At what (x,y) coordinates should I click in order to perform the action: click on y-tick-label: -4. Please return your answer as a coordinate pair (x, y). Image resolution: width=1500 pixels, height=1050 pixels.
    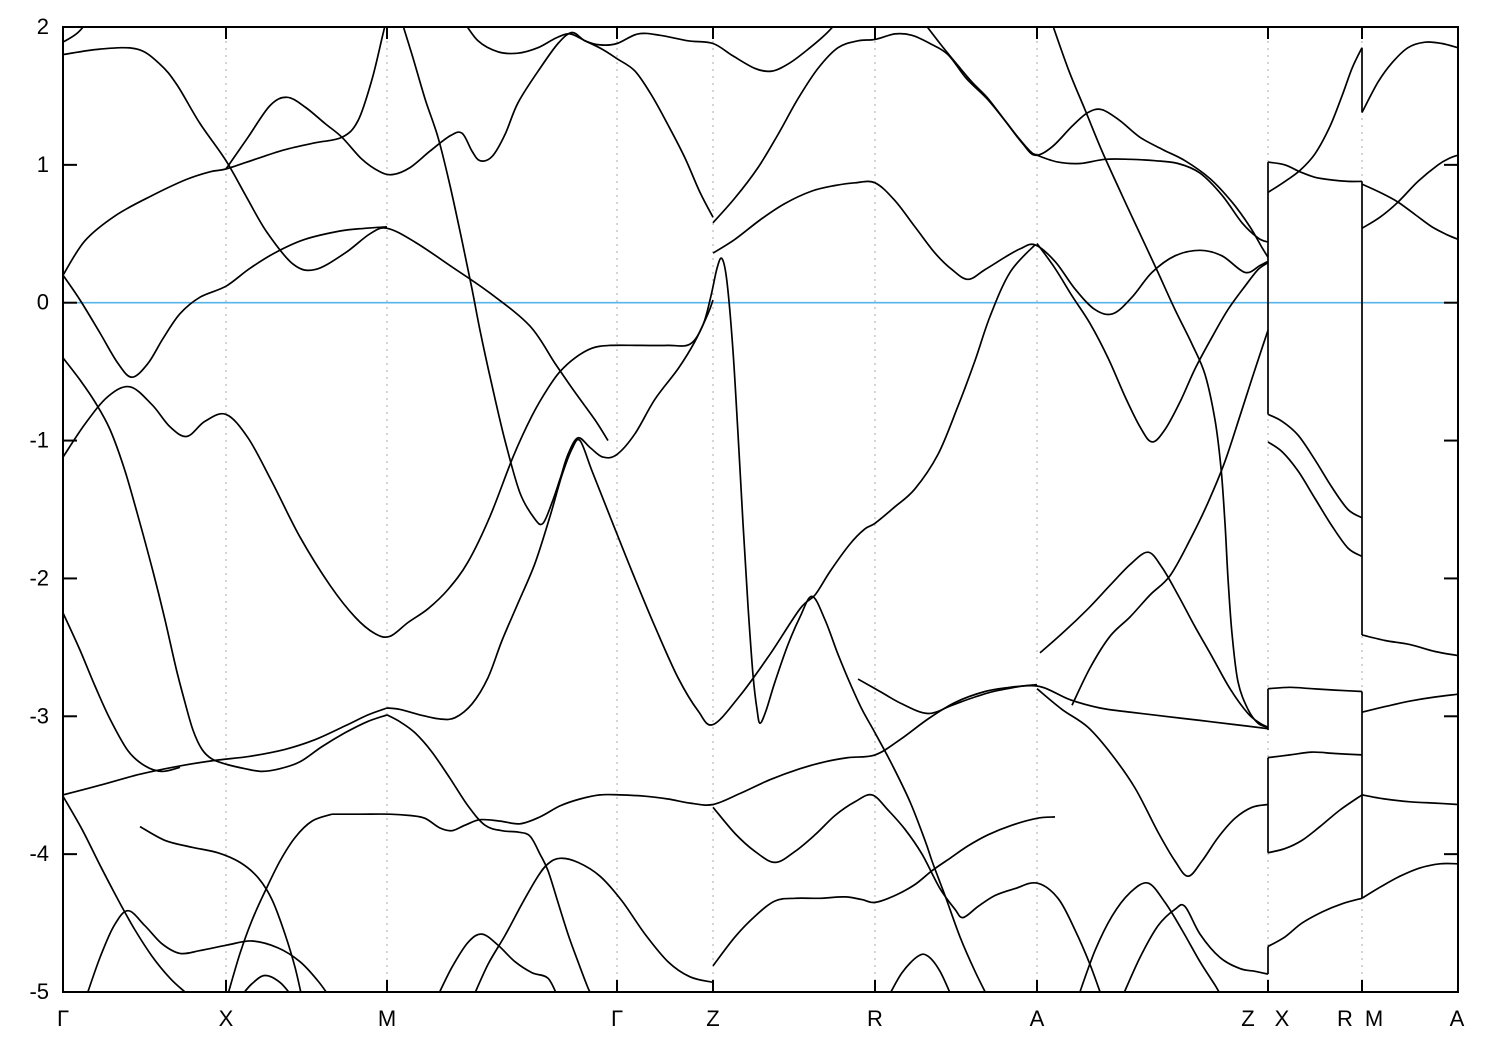
    Looking at the image, I should click on (39, 853).